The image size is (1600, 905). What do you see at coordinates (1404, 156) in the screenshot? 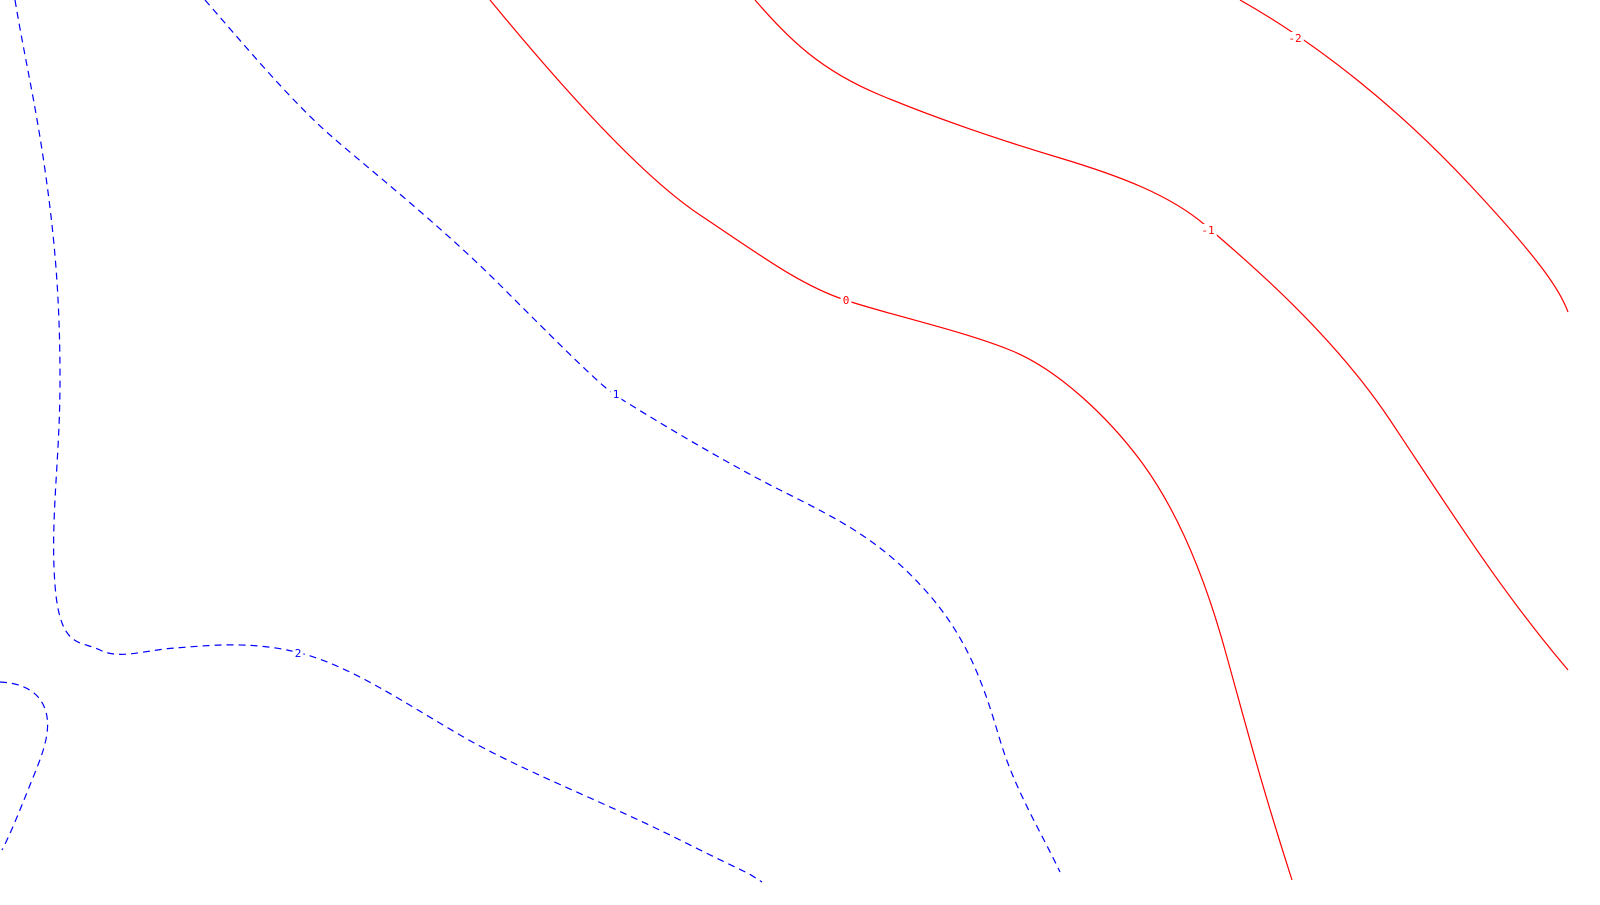
I see `contour-line-level-neg2` at bounding box center [1404, 156].